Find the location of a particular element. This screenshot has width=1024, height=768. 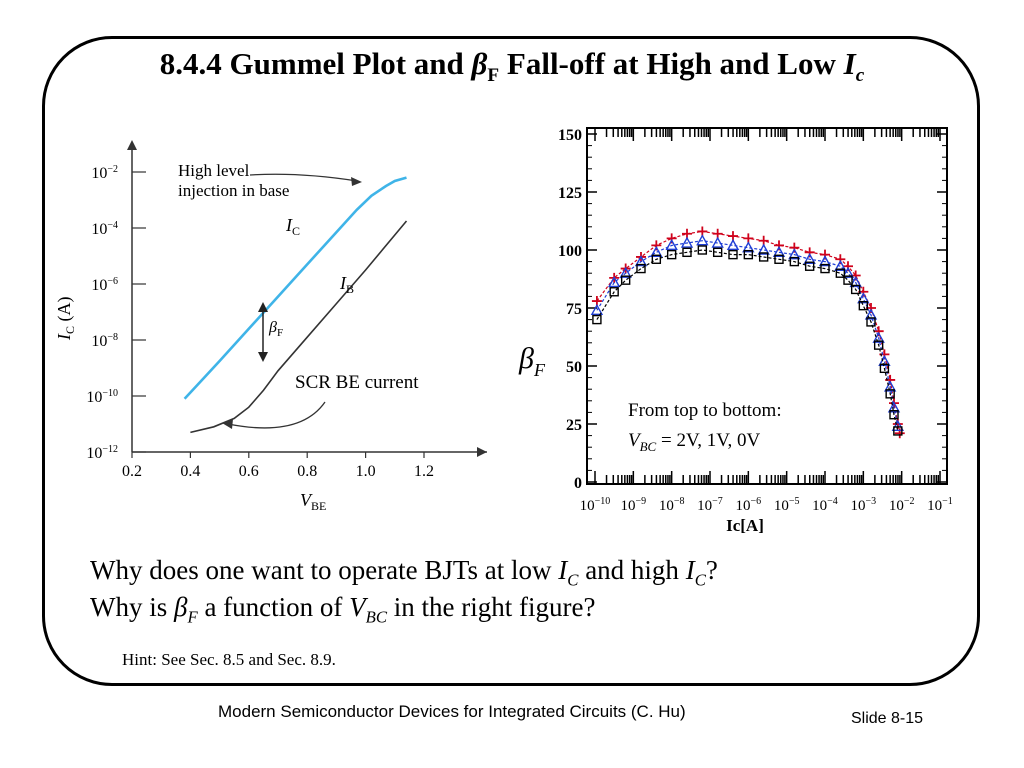

gummel-x-tick-label: 0.8 is located at coordinates (307, 471).